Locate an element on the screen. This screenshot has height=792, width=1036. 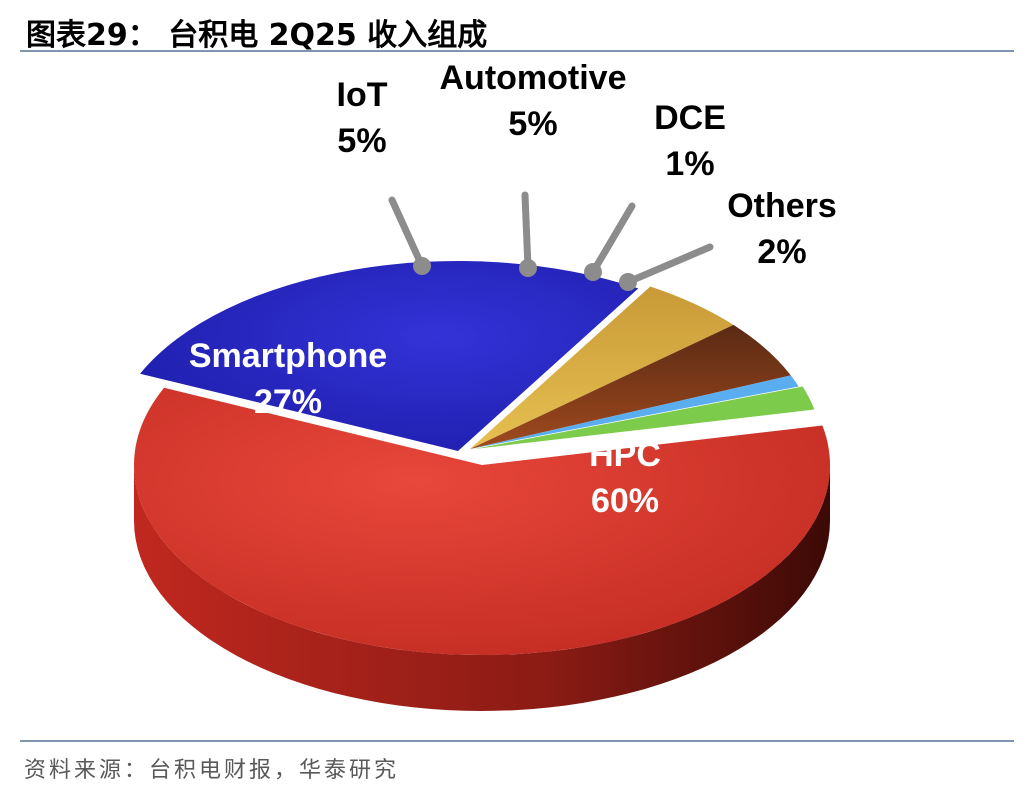
pie-slice-smartphone is located at coordinates (389, 356).